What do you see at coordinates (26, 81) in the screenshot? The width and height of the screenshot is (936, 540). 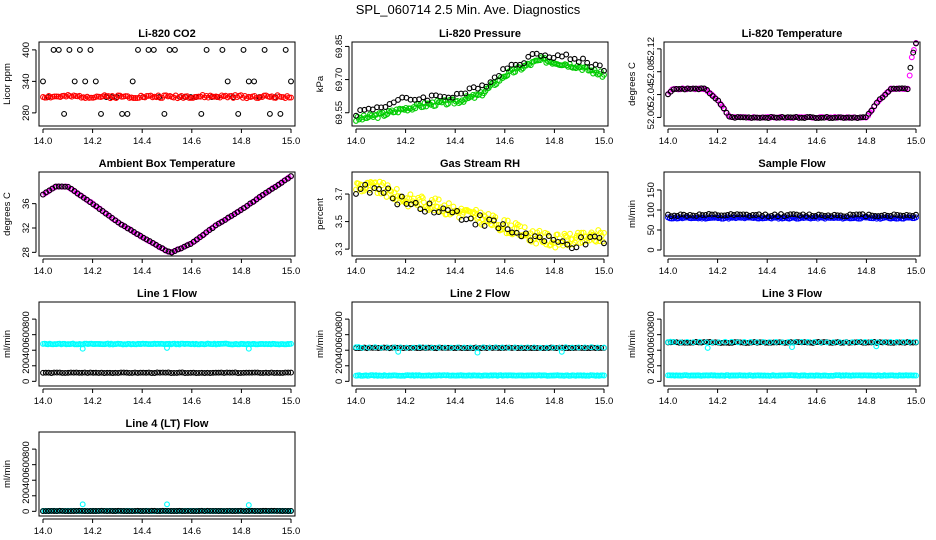 I see `y-tick-label: 340` at bounding box center [26, 81].